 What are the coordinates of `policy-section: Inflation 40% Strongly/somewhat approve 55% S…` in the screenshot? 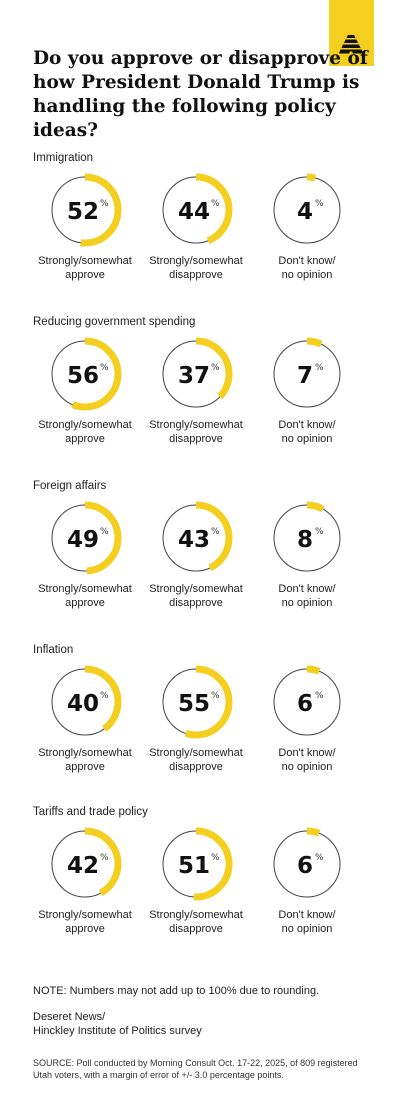 It's located at (200, 724).